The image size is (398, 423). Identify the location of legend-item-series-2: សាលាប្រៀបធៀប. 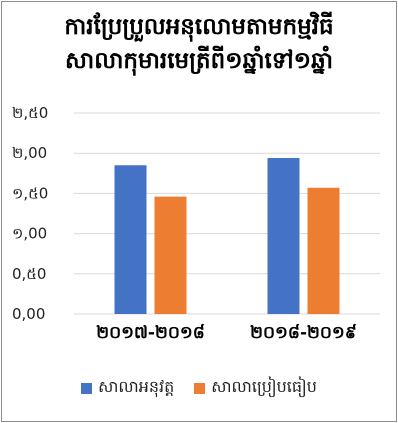
(255, 388).